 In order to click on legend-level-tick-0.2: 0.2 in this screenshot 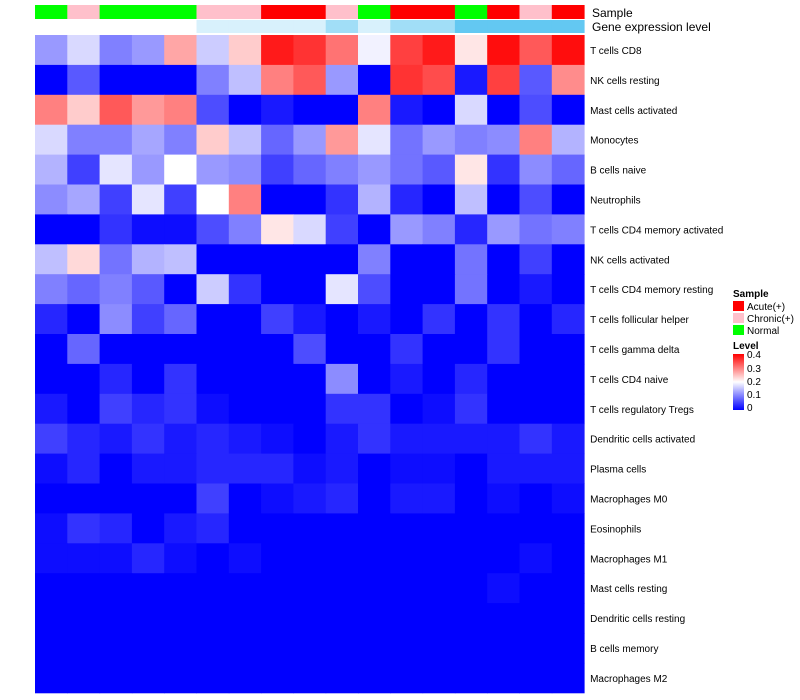, I will do `click(754, 382)`.